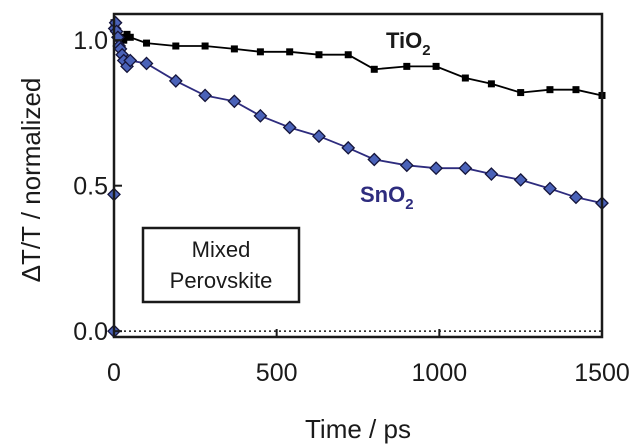 This screenshot has width=636, height=446. I want to click on y-tick-label: 0.0, so click(90, 332).